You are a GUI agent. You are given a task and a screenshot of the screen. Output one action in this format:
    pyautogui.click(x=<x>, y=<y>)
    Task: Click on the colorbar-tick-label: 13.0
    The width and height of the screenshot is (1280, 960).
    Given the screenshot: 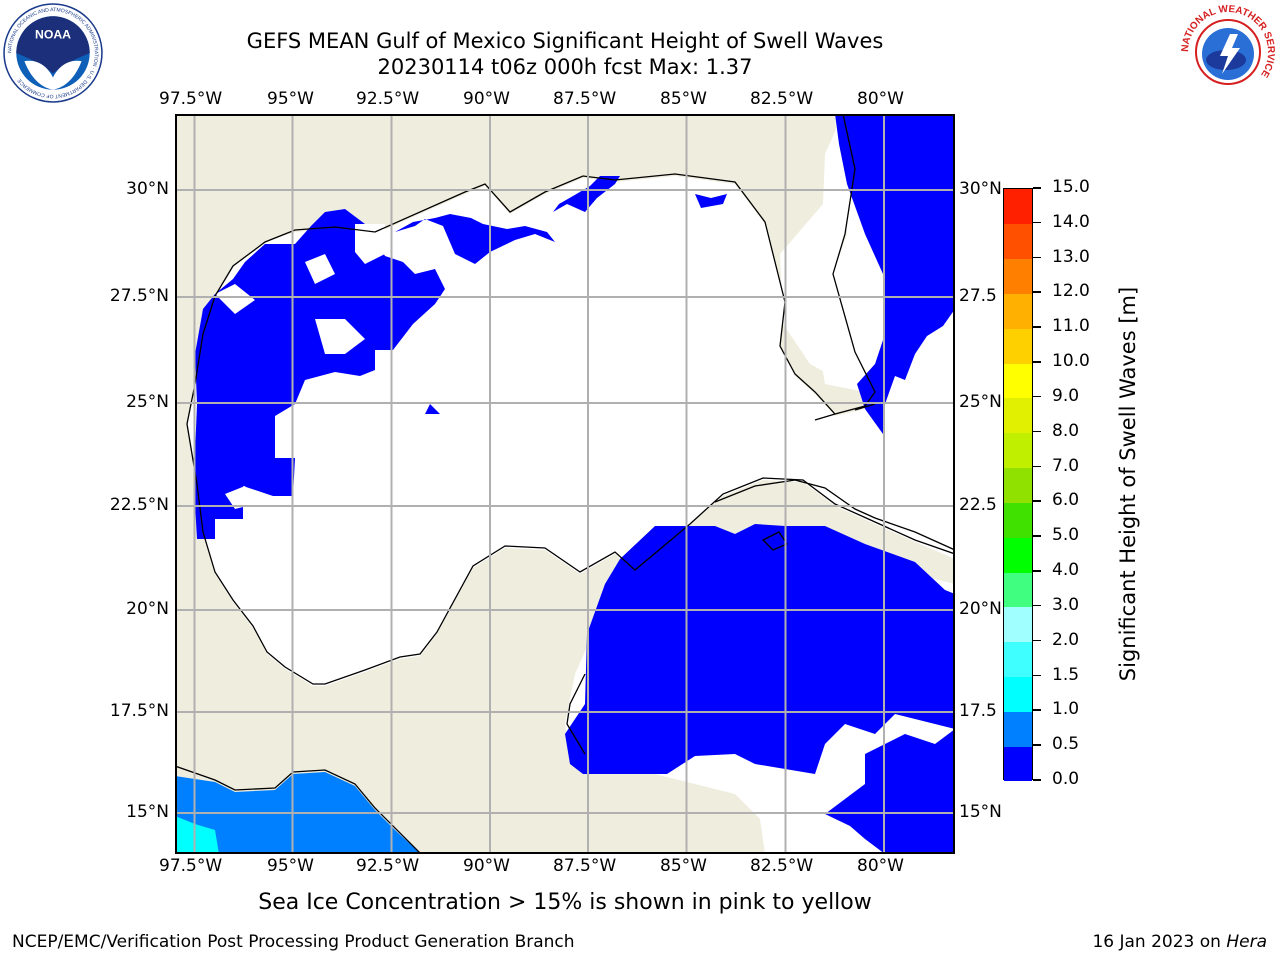 What is the action you would take?
    pyautogui.click(x=1071, y=256)
    